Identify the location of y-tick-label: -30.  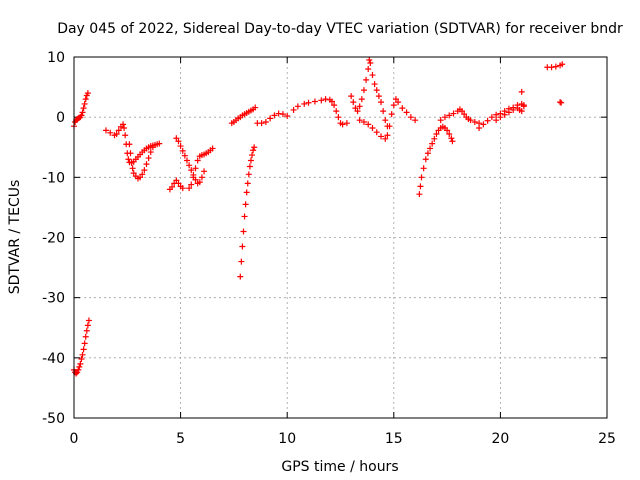
(53, 299).